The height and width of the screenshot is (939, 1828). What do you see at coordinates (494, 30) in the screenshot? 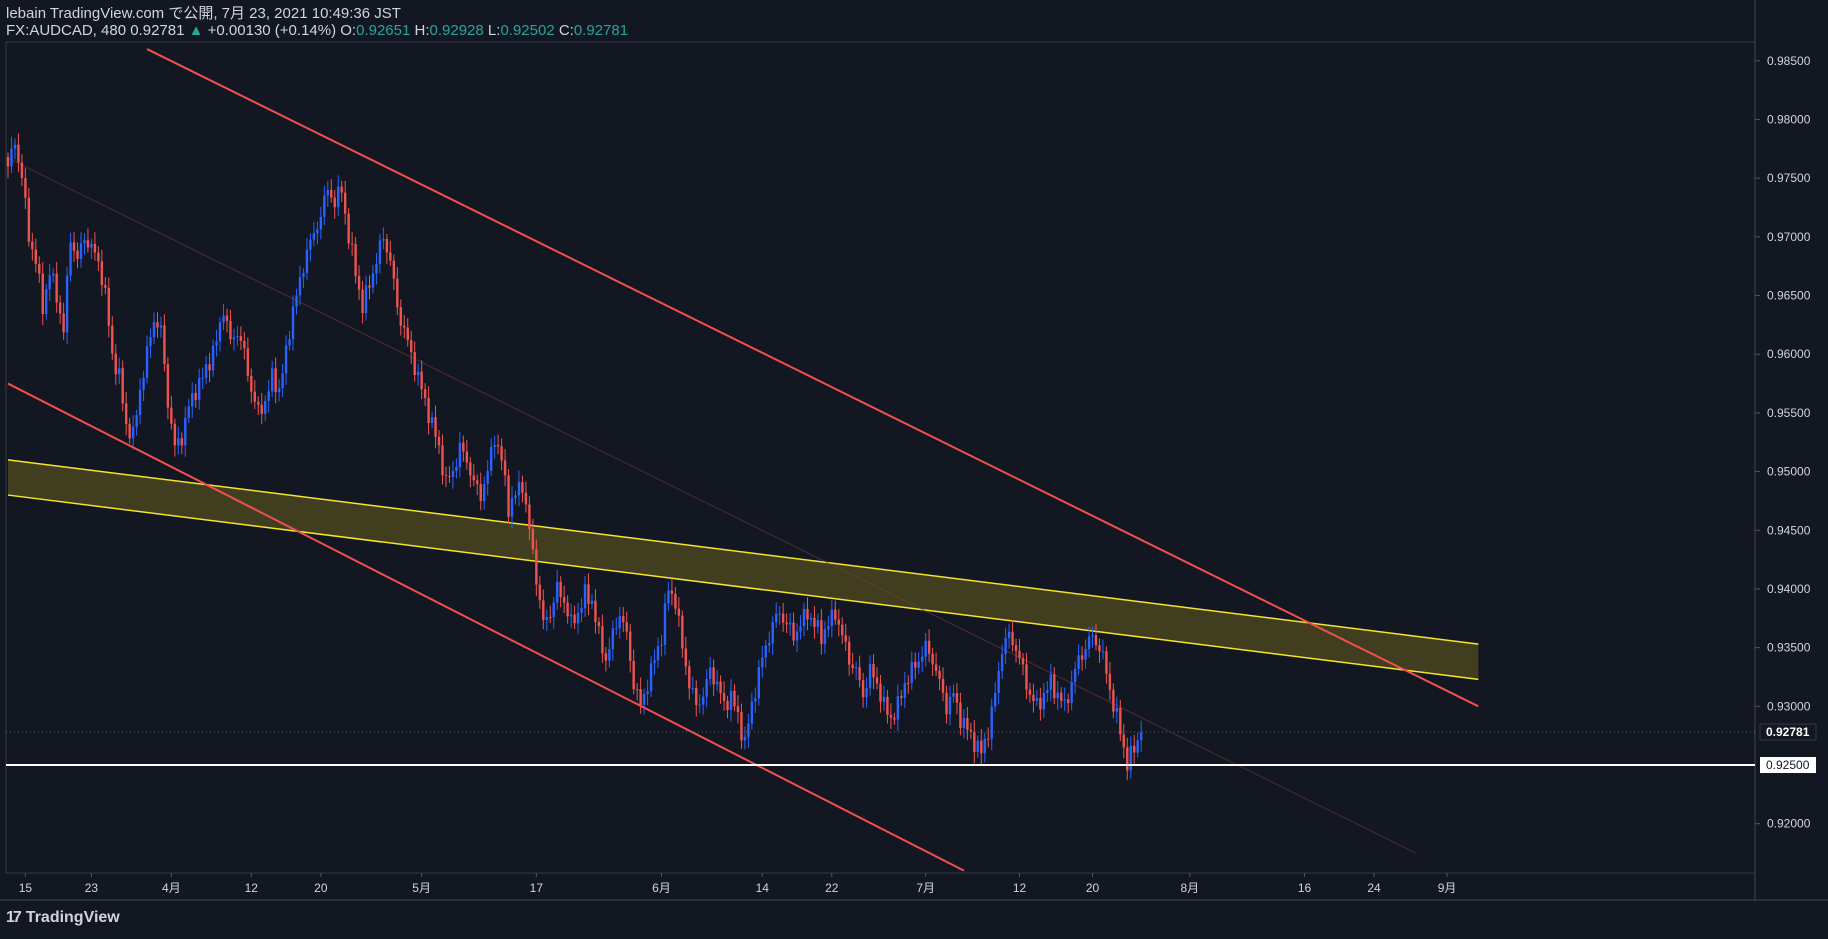
I see `low-label: L:` at bounding box center [494, 30].